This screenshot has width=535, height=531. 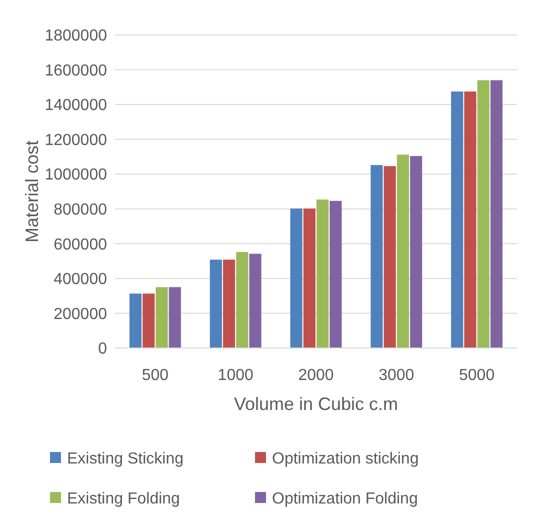 What do you see at coordinates (125, 459) in the screenshot?
I see `legend-label: Existing Sticking` at bounding box center [125, 459].